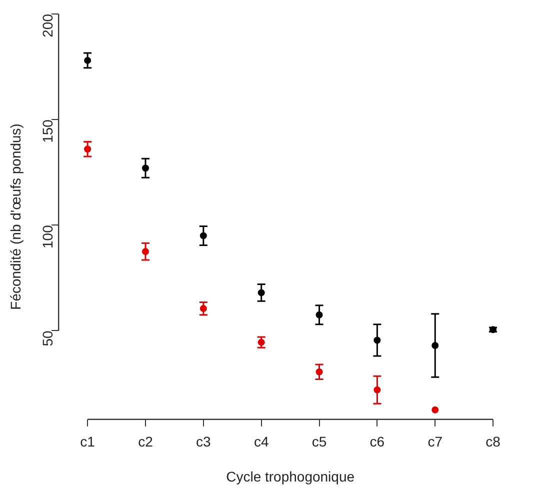  Describe the element at coordinates (47, 236) in the screenshot. I see `y-tick-label: 100` at that location.